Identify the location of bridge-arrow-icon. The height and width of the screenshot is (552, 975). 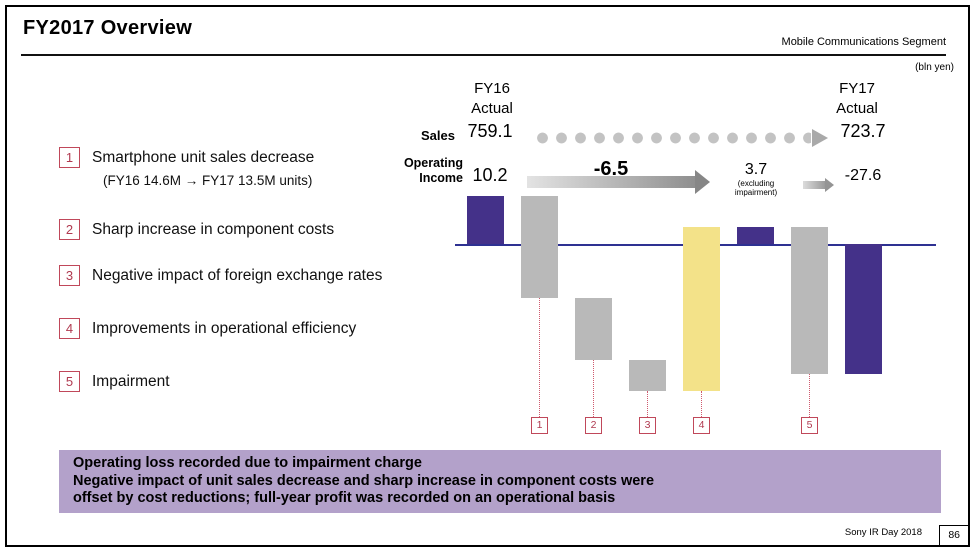
(618, 182).